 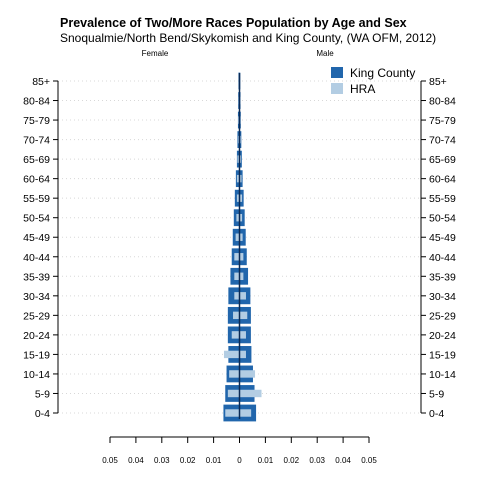 I want to click on age-label-left: 75-79, so click(x=36, y=121).